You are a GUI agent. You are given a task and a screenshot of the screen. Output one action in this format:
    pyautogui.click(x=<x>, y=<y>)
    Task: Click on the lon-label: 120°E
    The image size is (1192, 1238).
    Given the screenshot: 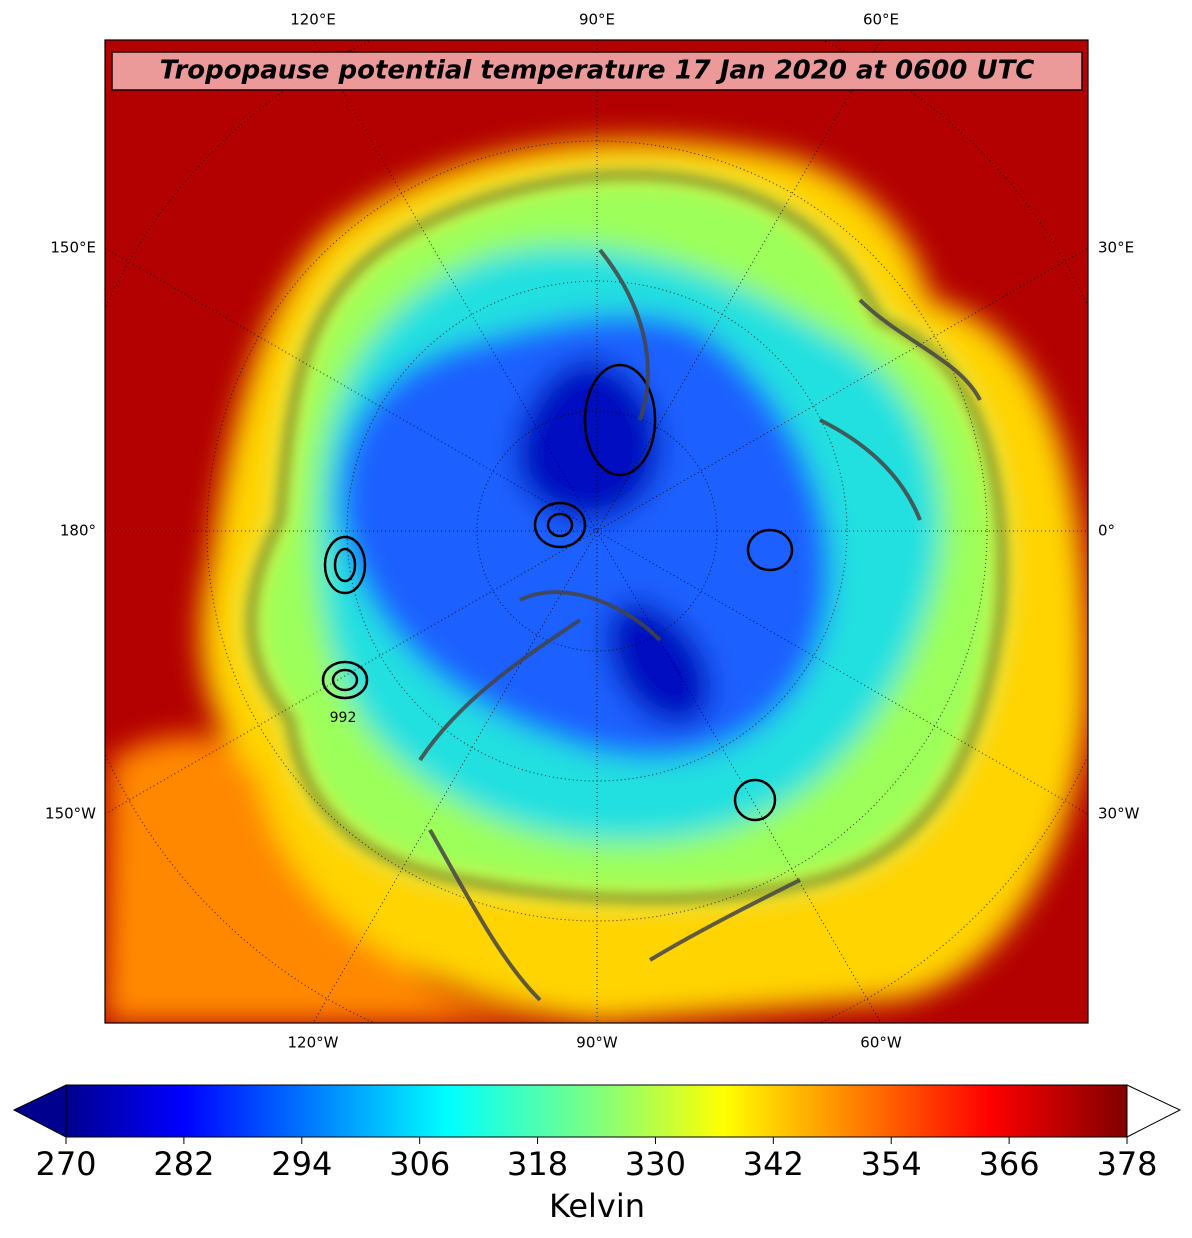 What is the action you would take?
    pyautogui.click(x=313, y=20)
    